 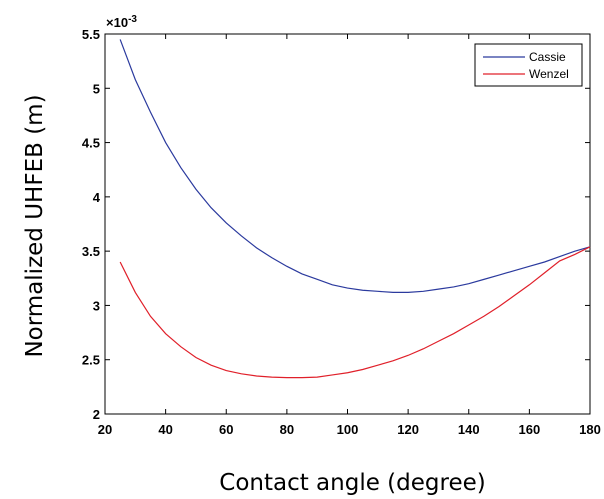 I want to click on y-tick-label: 5.5, so click(x=91, y=34).